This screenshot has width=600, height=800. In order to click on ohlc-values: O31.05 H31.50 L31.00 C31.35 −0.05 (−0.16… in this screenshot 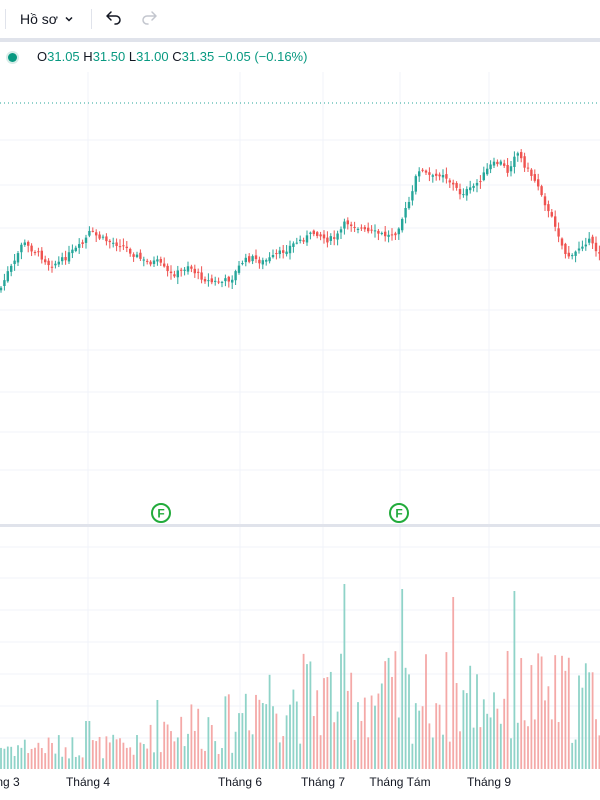, I will do `click(172, 56)`.